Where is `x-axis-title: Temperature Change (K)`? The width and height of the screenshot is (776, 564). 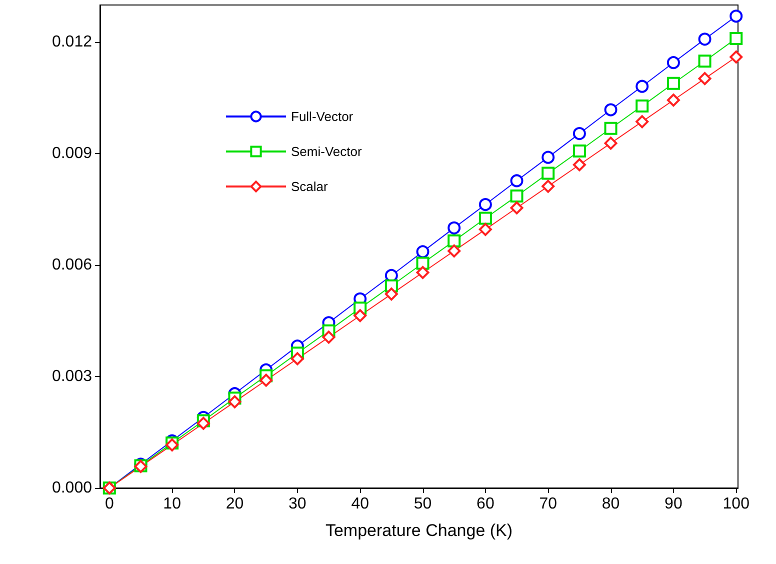 x-axis-title: Temperature Change (K) is located at coordinates (419, 530).